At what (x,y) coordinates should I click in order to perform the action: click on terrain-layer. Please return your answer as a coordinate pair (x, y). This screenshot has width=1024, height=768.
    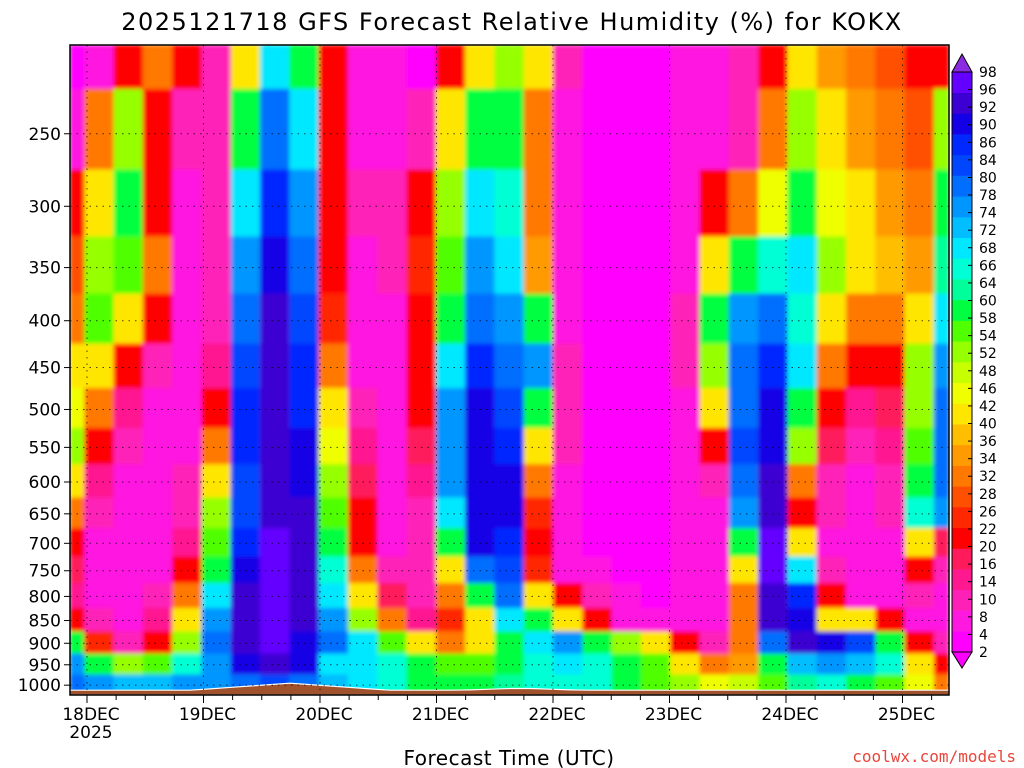
    Looking at the image, I should click on (509, 688).